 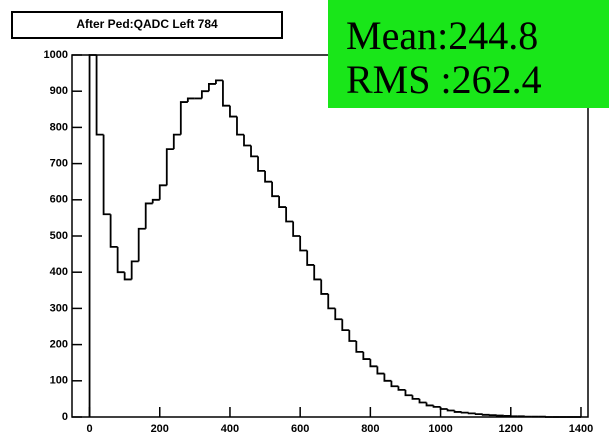 I want to click on y-tick-label: 500, so click(x=59, y=236).